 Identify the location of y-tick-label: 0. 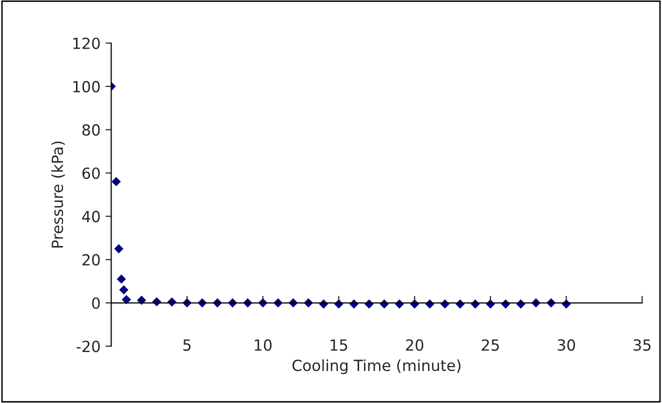
(96, 303).